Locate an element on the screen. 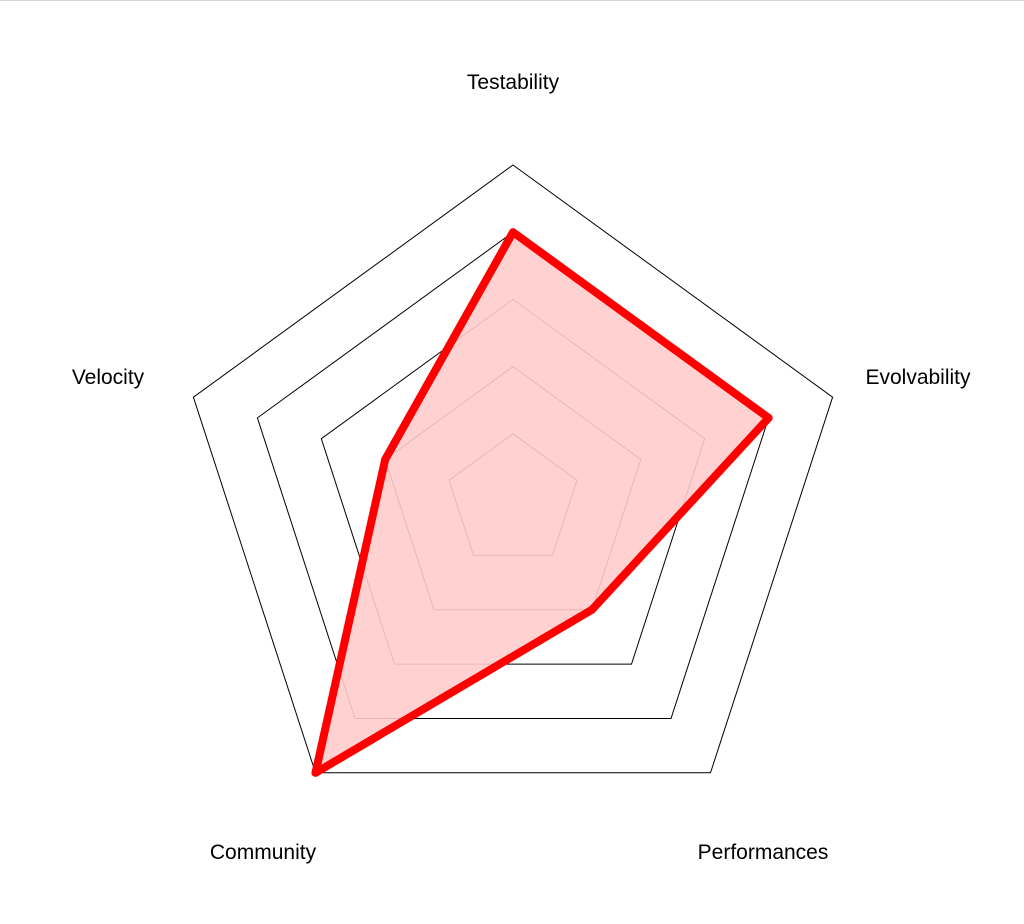 The width and height of the screenshot is (1024, 924). axis-label-community: Community is located at coordinates (263, 852).